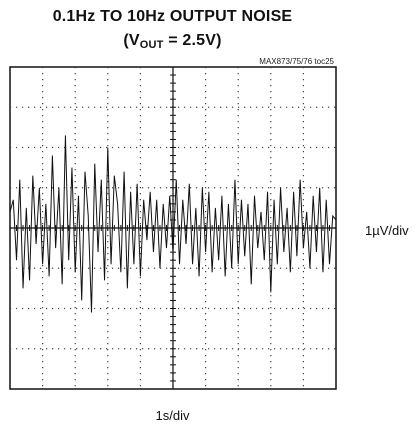  I want to click on y-axis-label: 1µV/div, so click(387, 230).